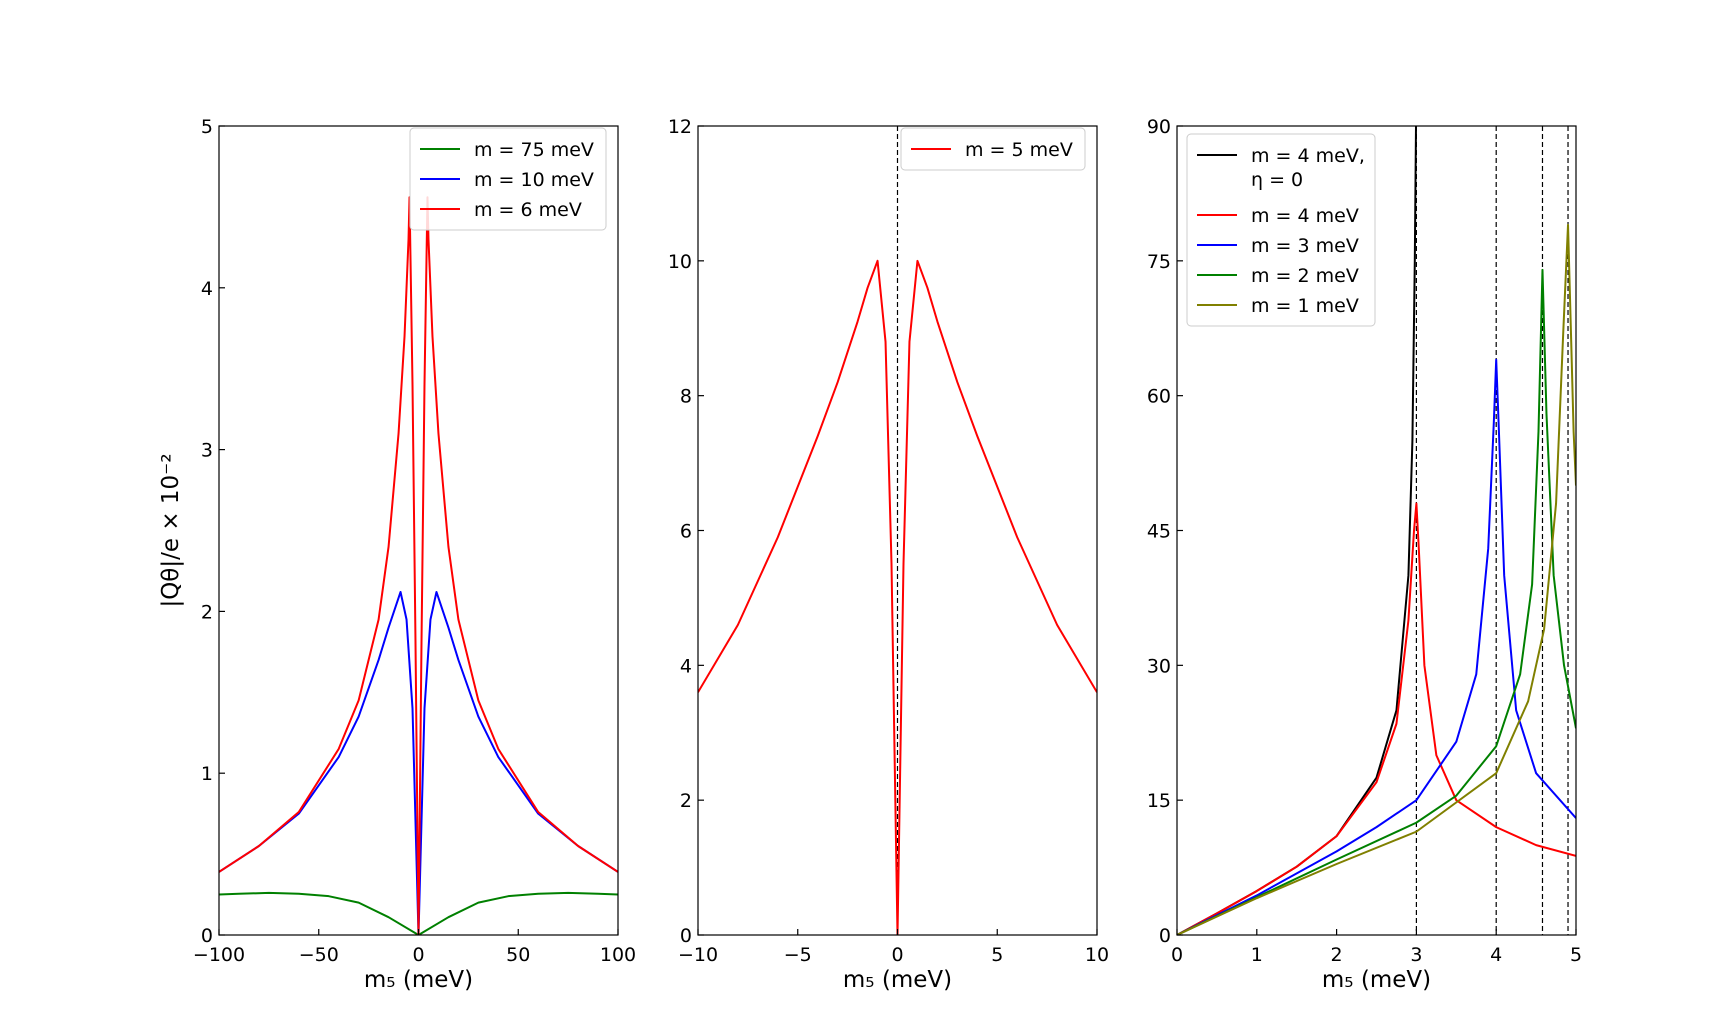  Describe the element at coordinates (1305, 216) in the screenshot. I see `legend-label-2: m = 4 meV` at that location.